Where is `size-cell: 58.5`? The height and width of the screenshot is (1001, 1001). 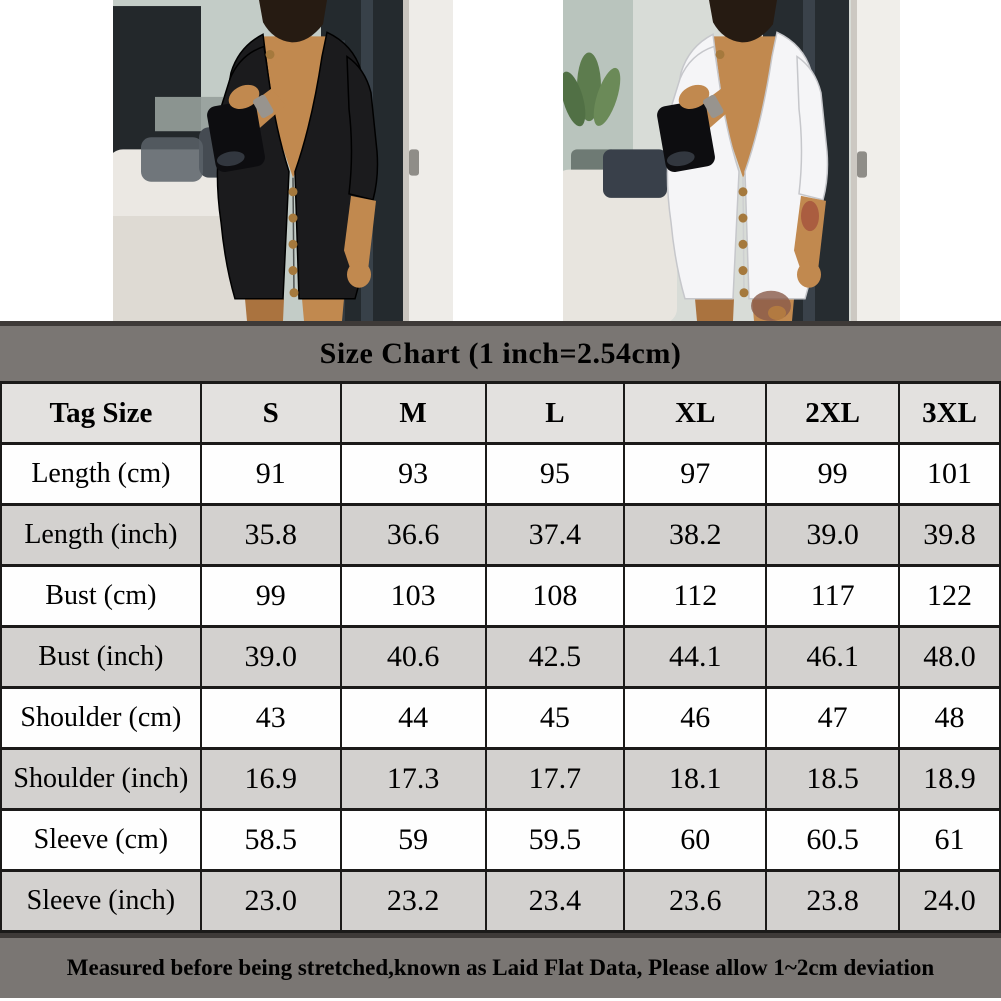
size-cell: 58.5 is located at coordinates (270, 840).